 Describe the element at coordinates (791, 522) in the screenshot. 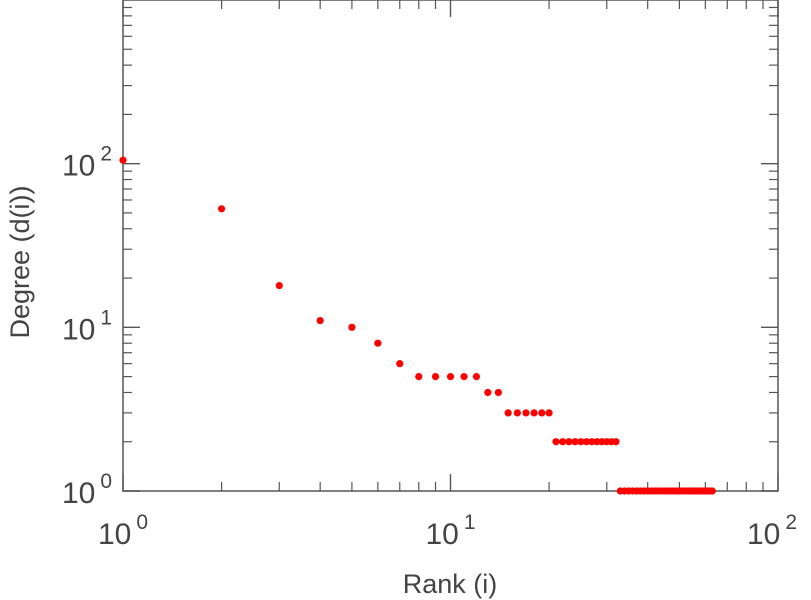

I see `x-tick-exponent: 2` at that location.